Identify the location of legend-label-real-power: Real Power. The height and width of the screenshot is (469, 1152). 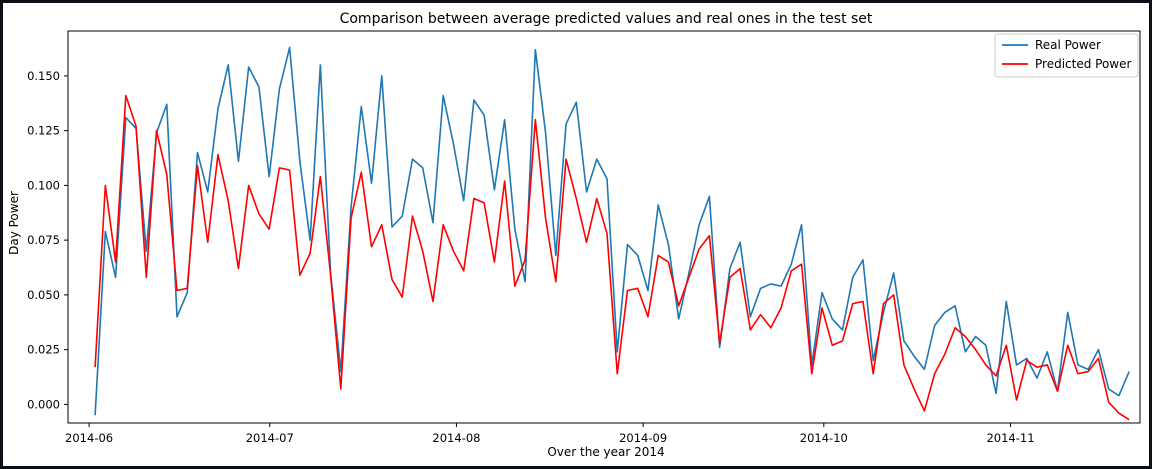
(1068, 45).